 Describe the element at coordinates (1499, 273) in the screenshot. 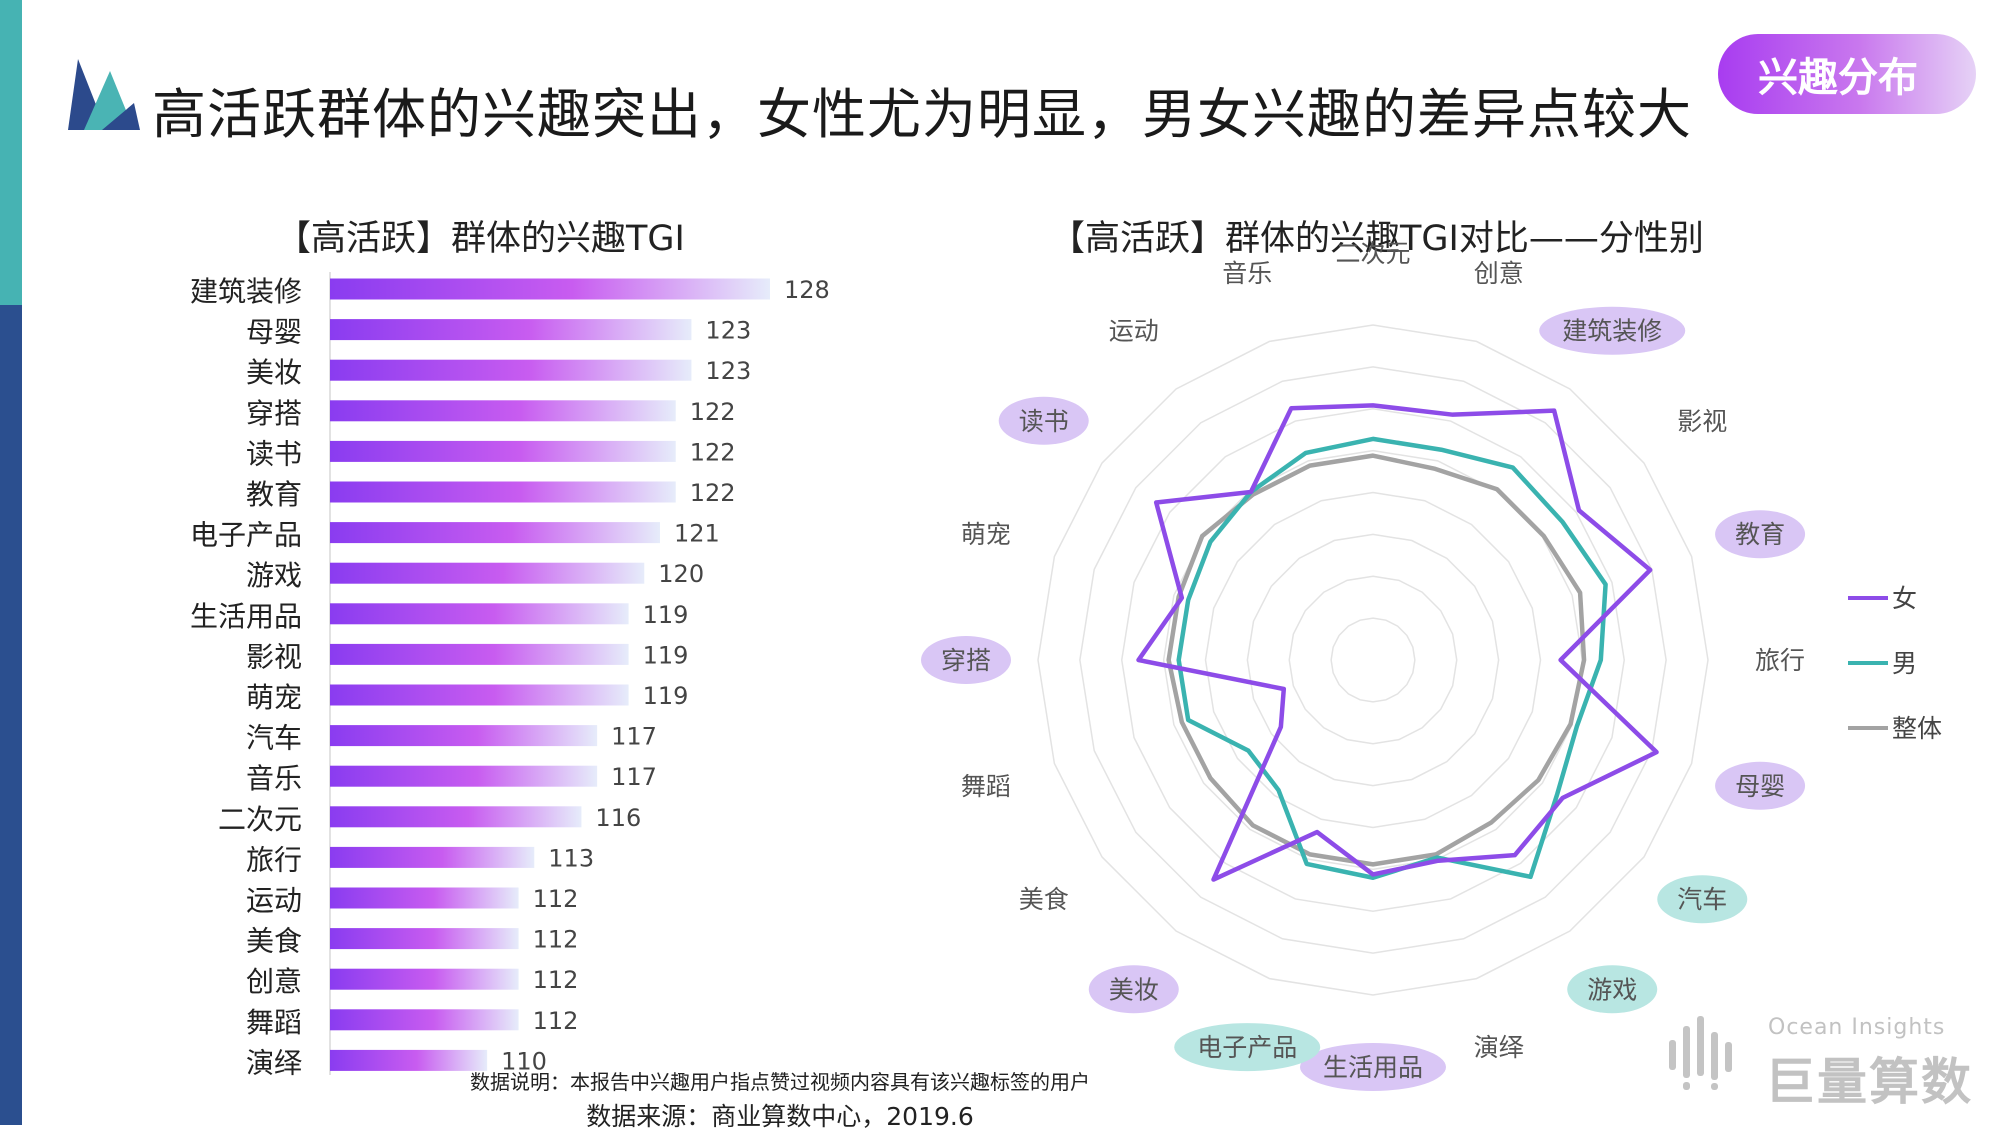

I see `radar-axis-label: 创意` at that location.